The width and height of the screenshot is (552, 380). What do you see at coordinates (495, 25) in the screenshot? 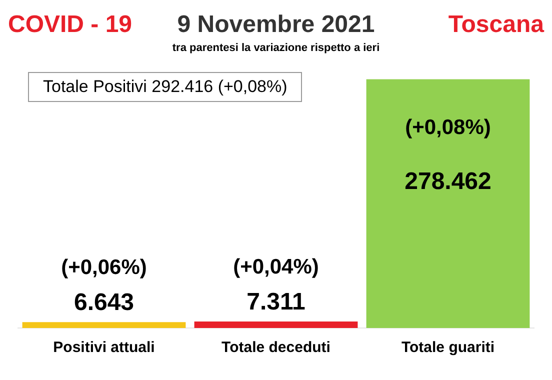
I see `text: Toscana` at bounding box center [495, 25].